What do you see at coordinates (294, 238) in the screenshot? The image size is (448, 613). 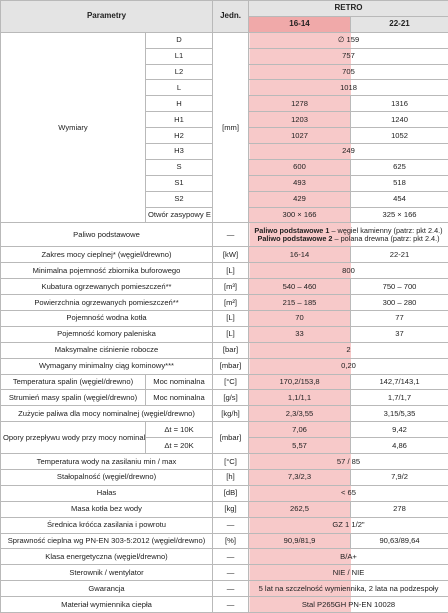 I see `fuel-name: Paliwo podstawowe 2` at bounding box center [294, 238].